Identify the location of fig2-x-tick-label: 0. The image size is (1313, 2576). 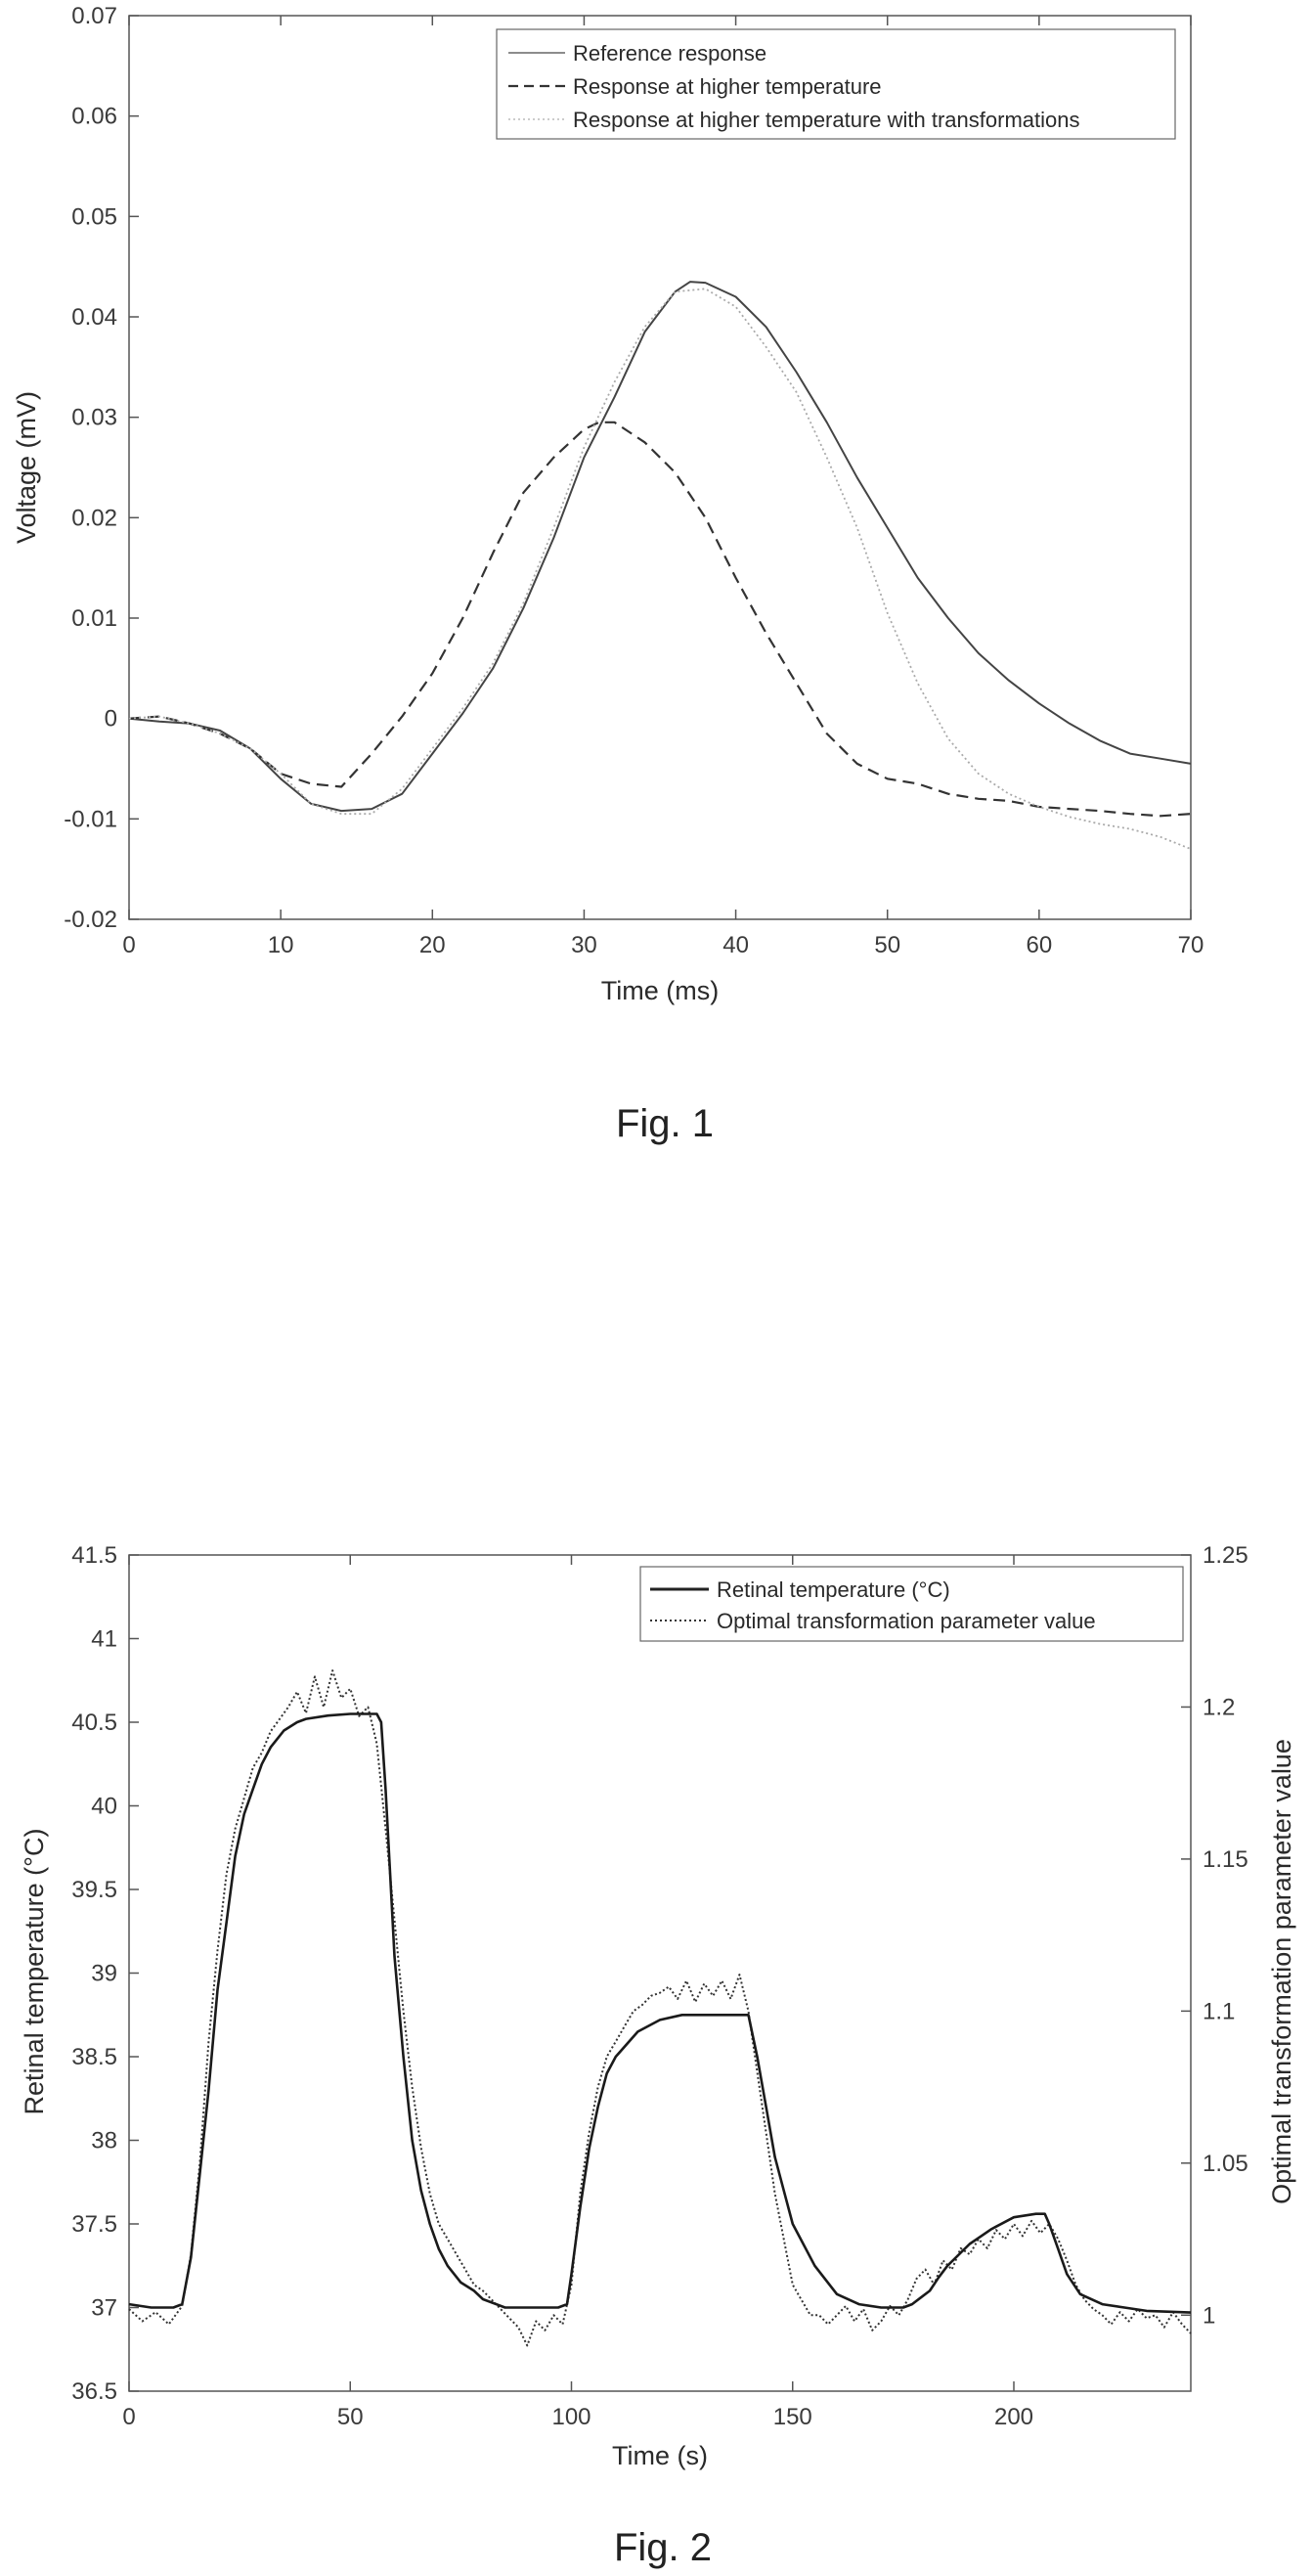
(128, 2417).